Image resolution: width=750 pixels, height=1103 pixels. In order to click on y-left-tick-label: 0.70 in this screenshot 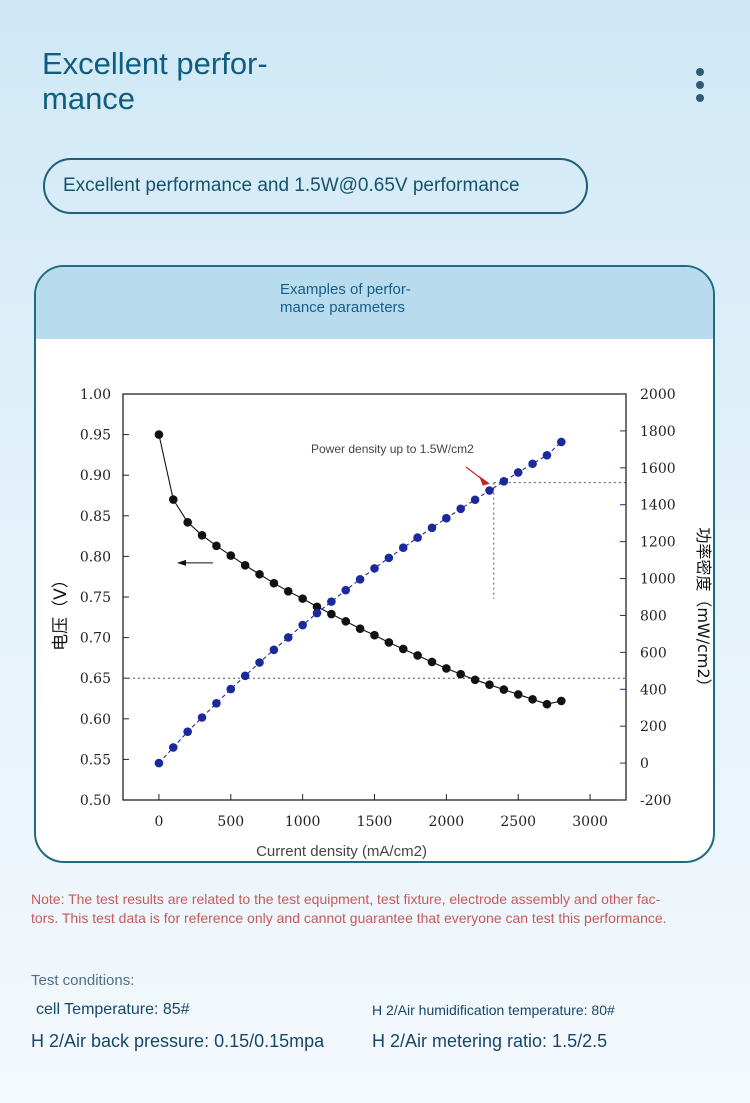, I will do `click(95, 639)`.